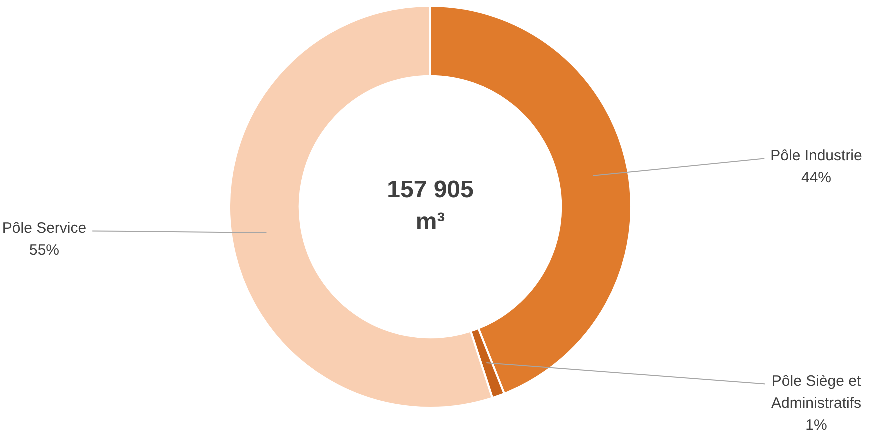  I want to click on slice-label: Pôle Industrie, so click(816, 156).